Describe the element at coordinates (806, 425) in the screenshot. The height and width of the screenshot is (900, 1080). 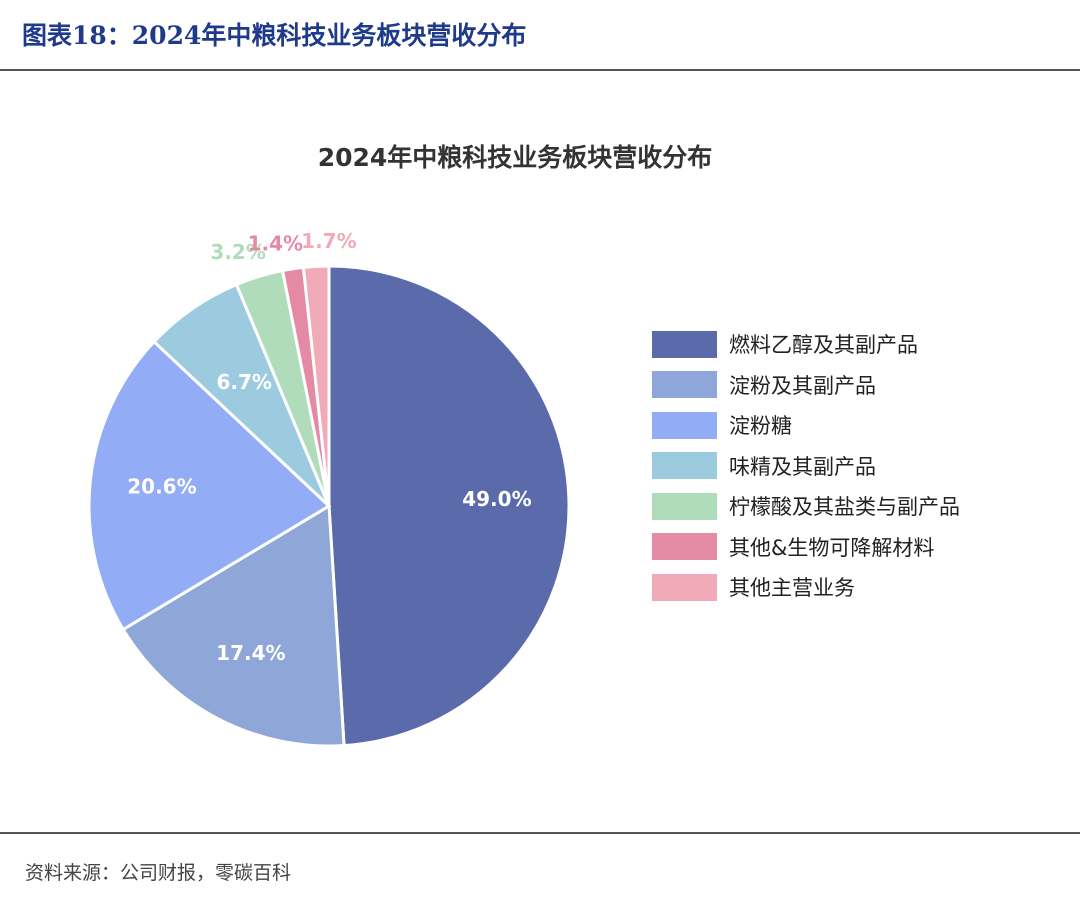
I see `legend-item: 淀粉糖` at that location.